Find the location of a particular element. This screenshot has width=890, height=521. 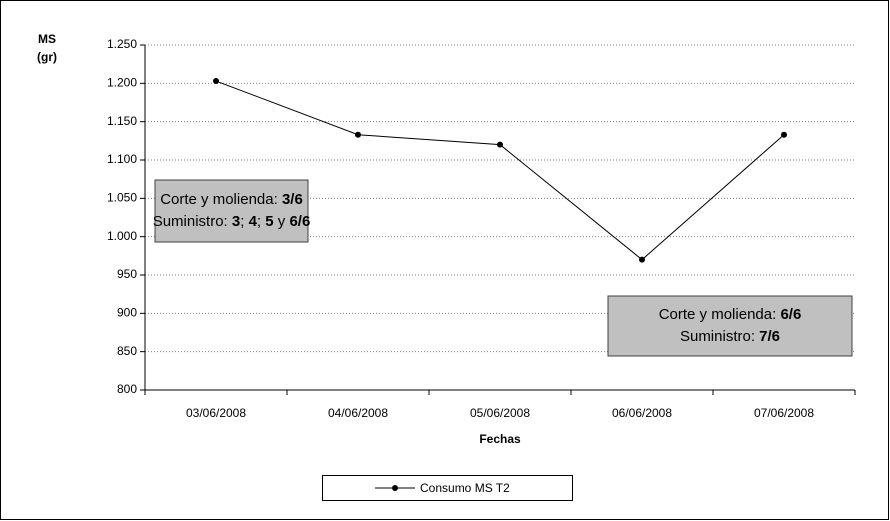

y-tick-label: 800 is located at coordinates (127, 389).